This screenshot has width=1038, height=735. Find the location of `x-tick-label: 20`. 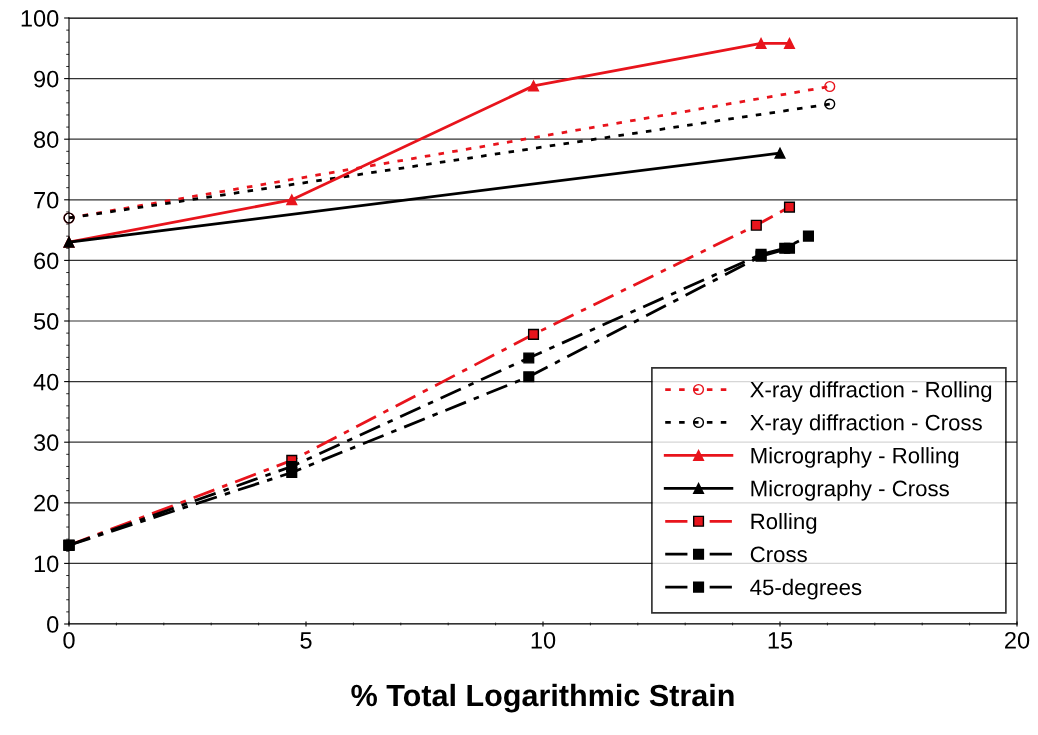

x-tick-label: 20 is located at coordinates (1017, 640).